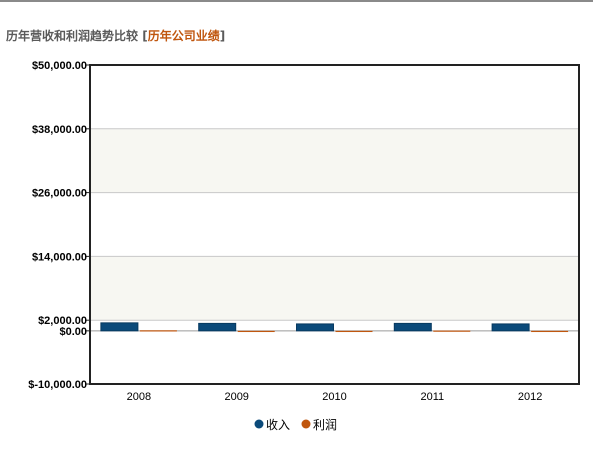  I want to click on bar-revenue-2012, so click(510, 327).